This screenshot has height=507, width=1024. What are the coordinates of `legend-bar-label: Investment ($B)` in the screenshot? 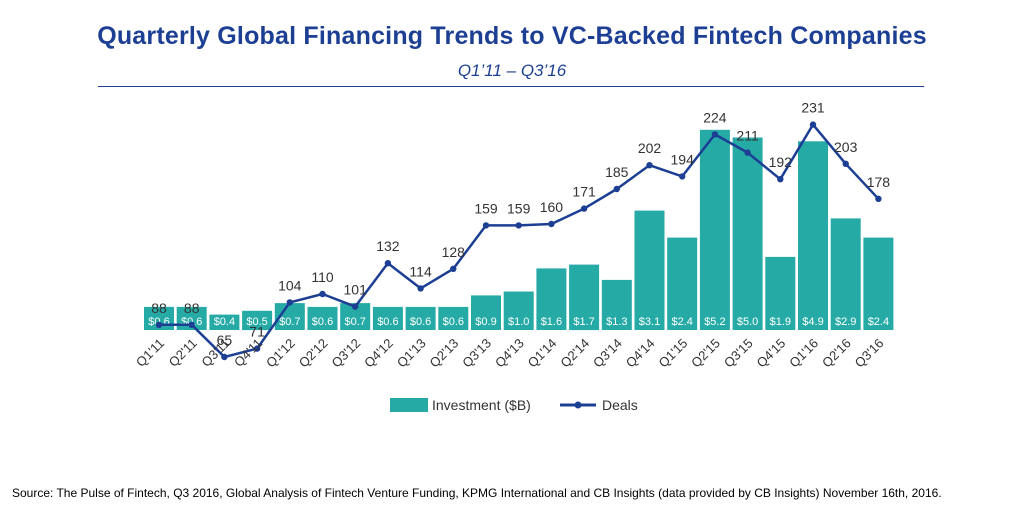 It's located at (481, 405).